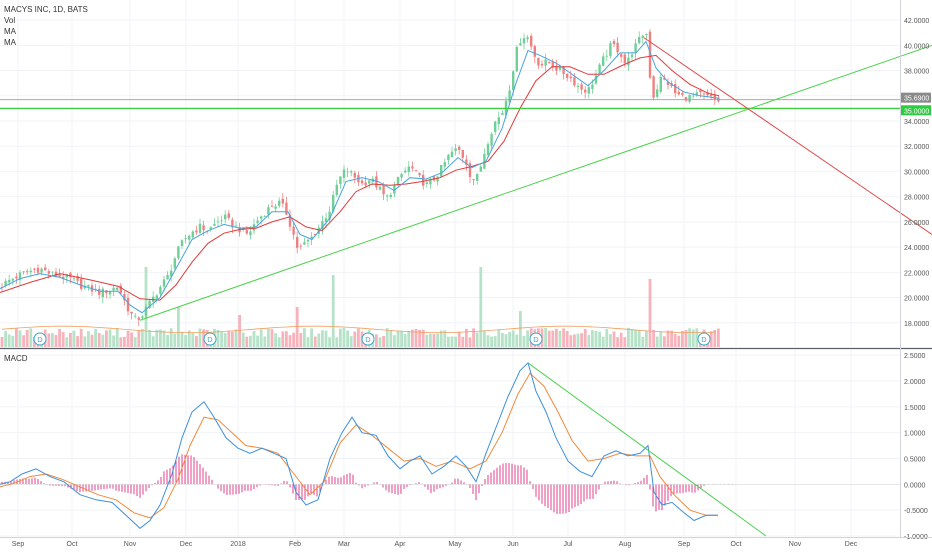 This screenshot has height=555, width=932. What do you see at coordinates (916, 273) in the screenshot?
I see `price-axis-tick-label: 22.0000` at bounding box center [916, 273].